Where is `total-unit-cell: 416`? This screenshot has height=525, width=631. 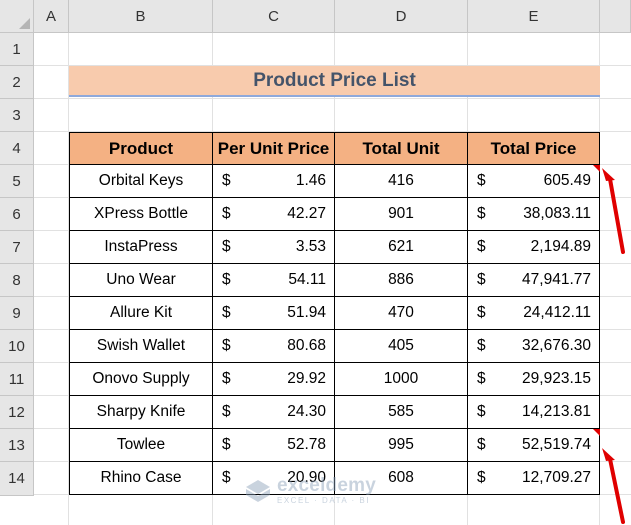 total-unit-cell: 416 is located at coordinates (401, 181).